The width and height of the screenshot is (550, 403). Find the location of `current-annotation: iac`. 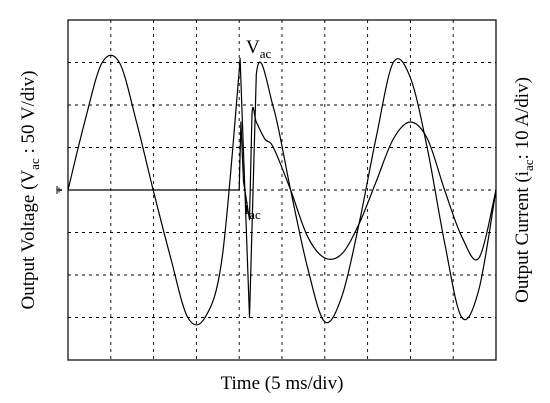

current-annotation: iac is located at coordinates (252, 210).